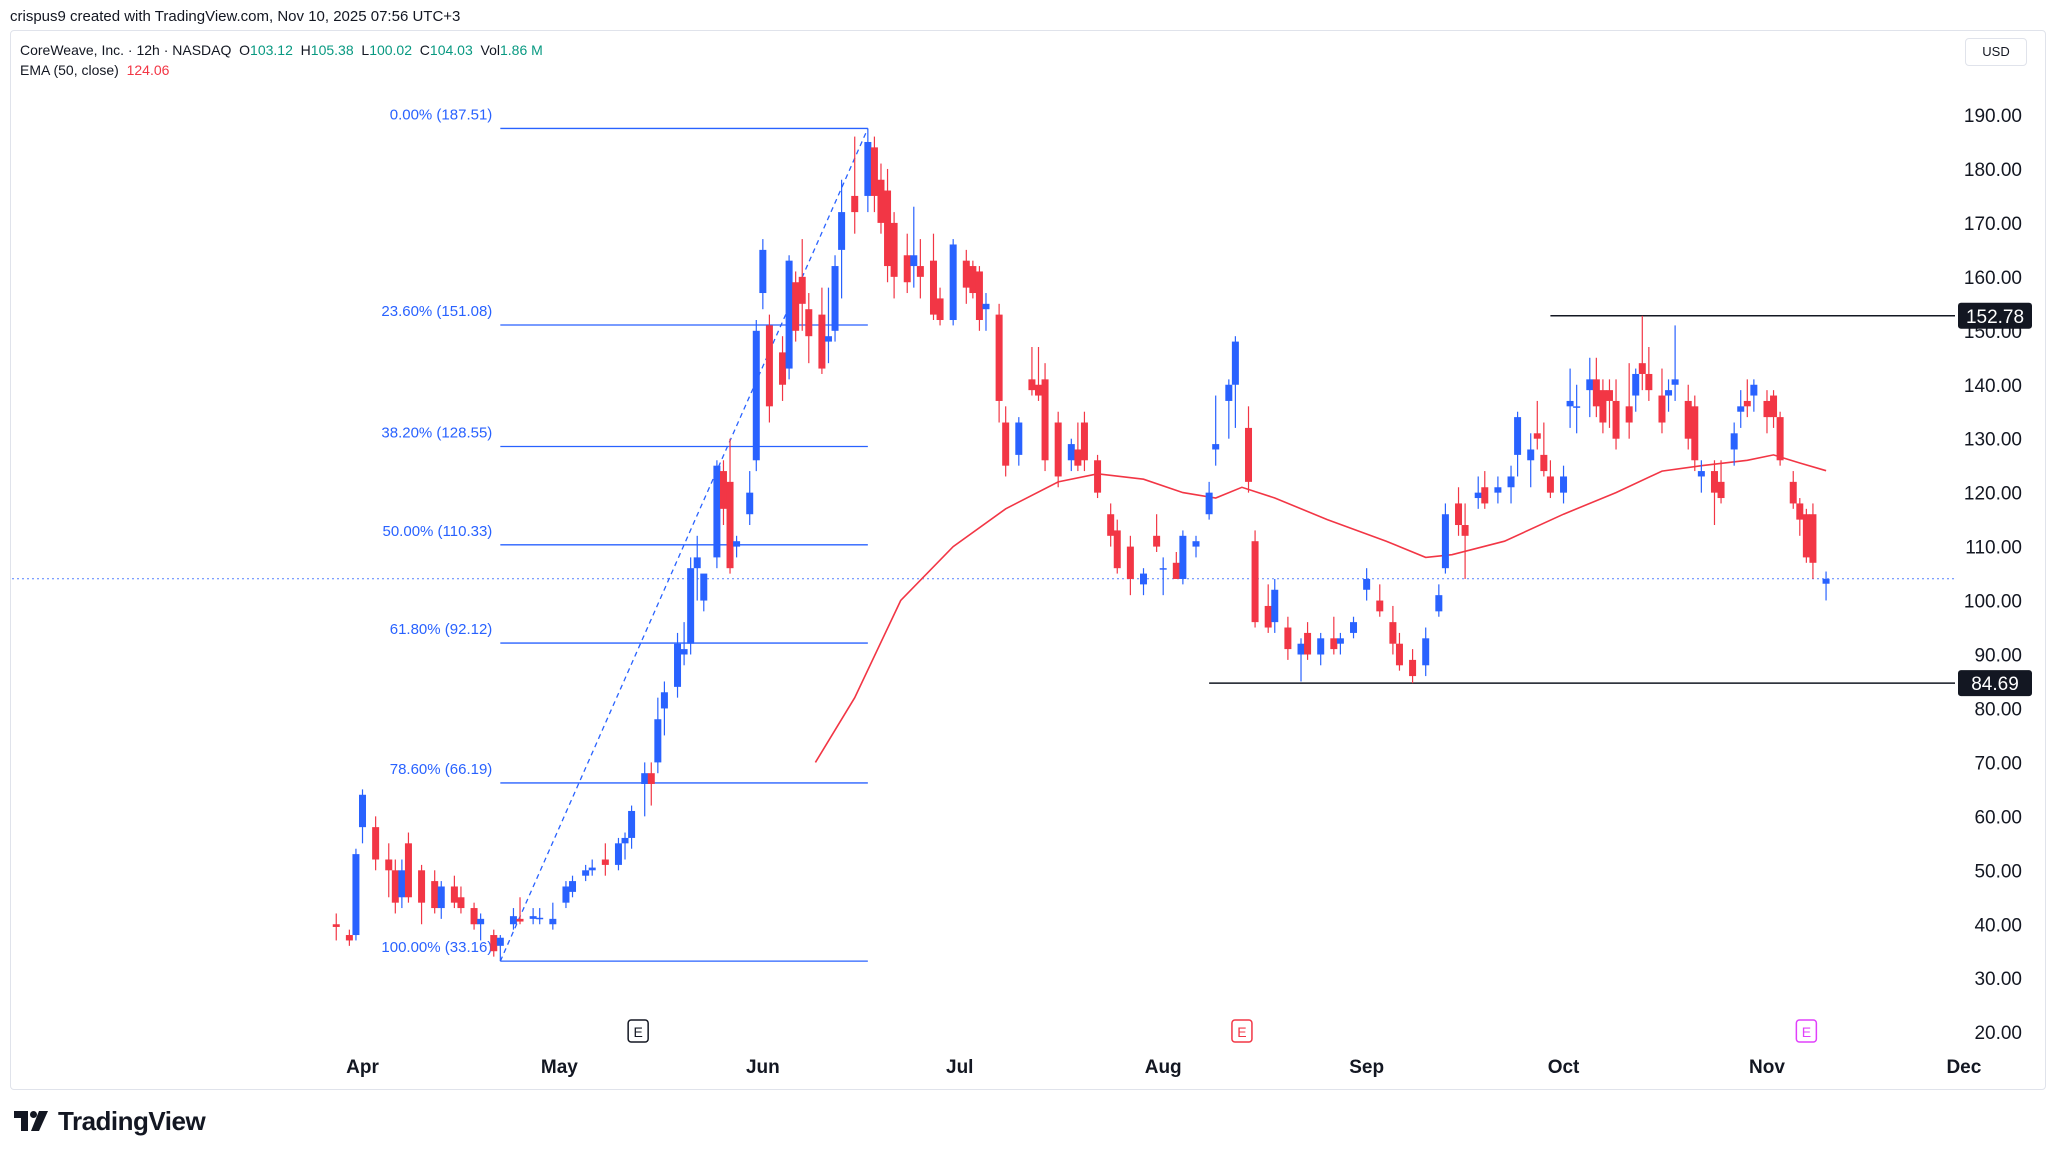 The height and width of the screenshot is (1151, 2048). I want to click on symbol-title: CoreWeave, Inc. · 12h · NASDAQ, so click(126, 50).